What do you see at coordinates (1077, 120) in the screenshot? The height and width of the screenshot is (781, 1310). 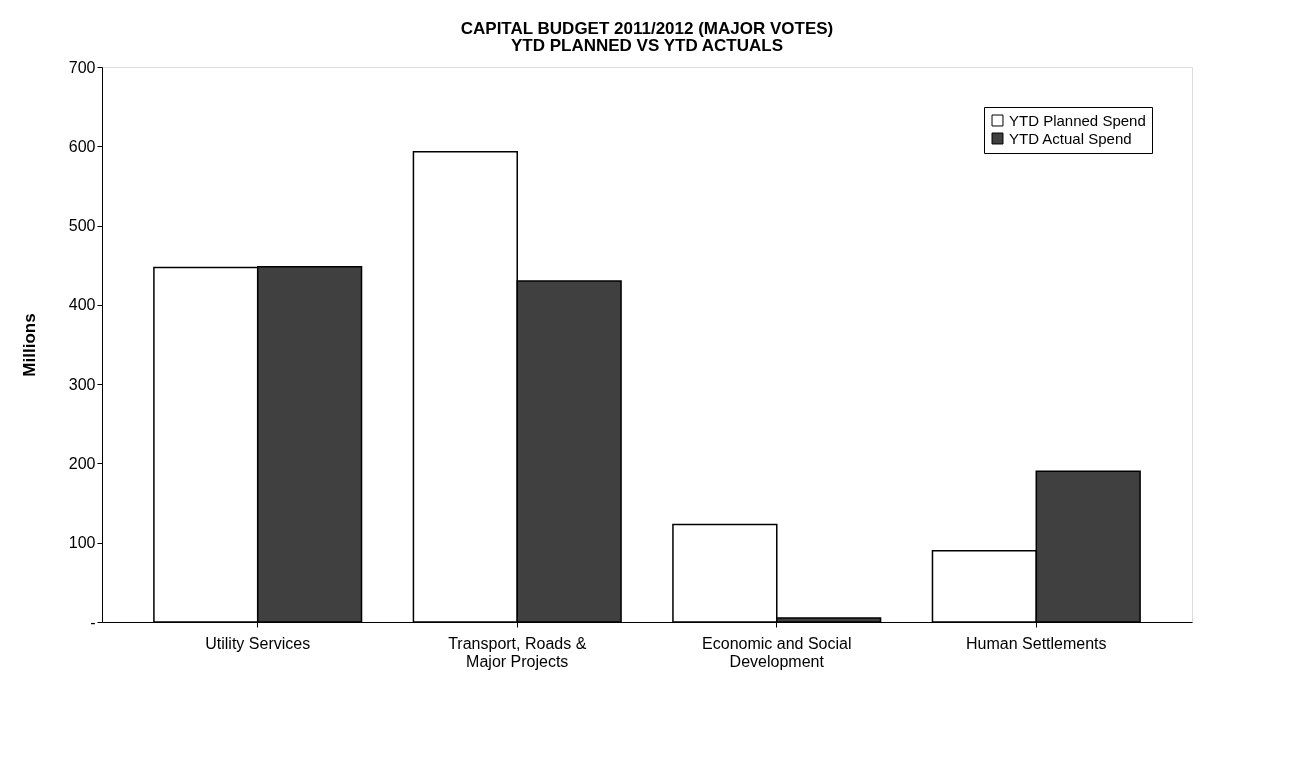 I see `legend-label: YTD Planned Spend` at bounding box center [1077, 120].